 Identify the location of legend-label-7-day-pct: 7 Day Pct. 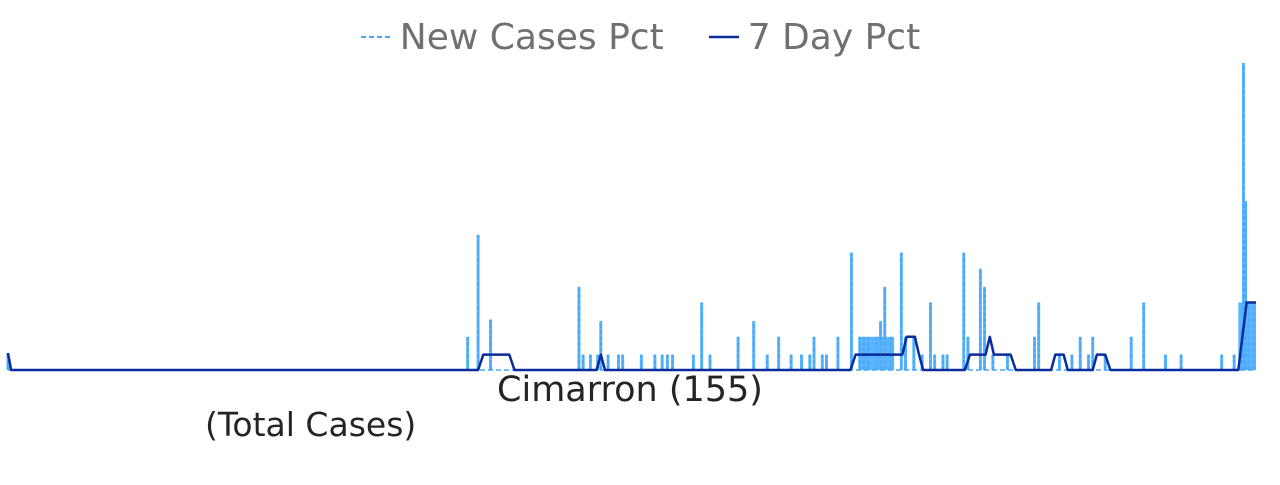
(834, 37).